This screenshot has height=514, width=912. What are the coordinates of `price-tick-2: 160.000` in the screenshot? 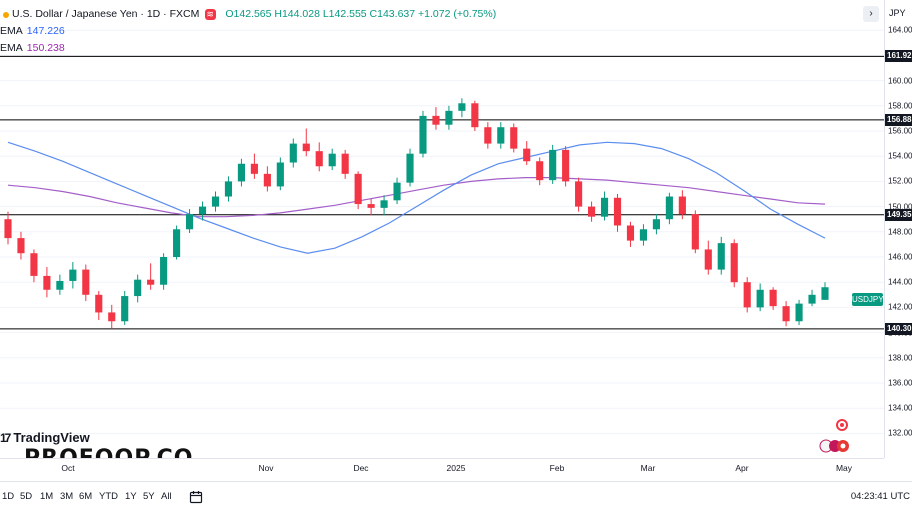 It's located at (900, 81).